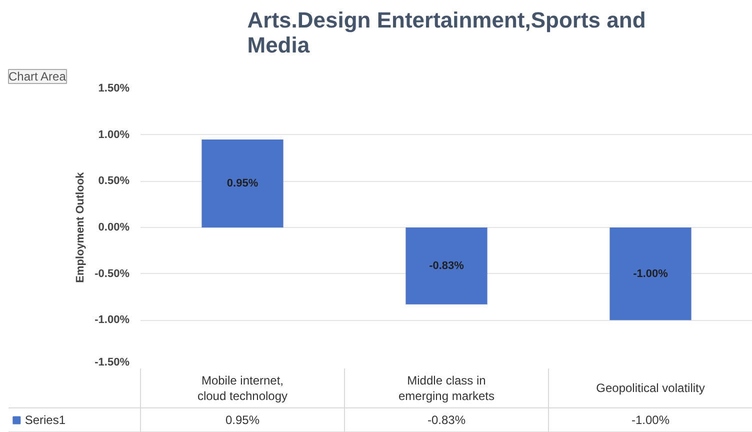 This screenshot has width=752, height=432. Describe the element at coordinates (114, 181) in the screenshot. I see `y-tick-label: 0.50%` at that location.